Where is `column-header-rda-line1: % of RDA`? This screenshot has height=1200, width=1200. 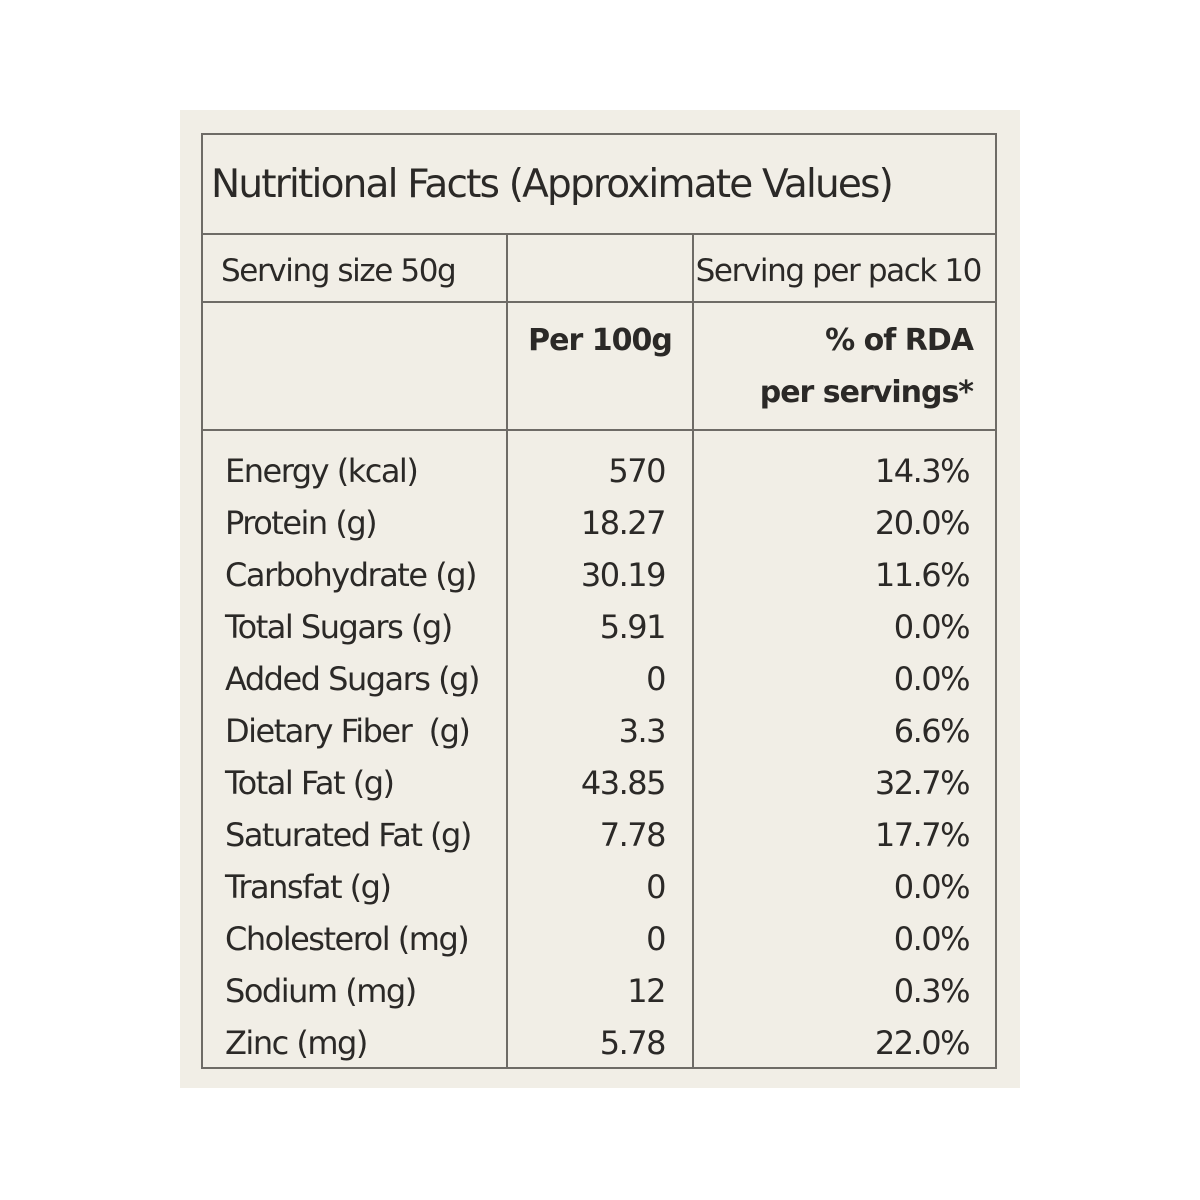 column-header-rda-line1: % of RDA is located at coordinates (899, 340).